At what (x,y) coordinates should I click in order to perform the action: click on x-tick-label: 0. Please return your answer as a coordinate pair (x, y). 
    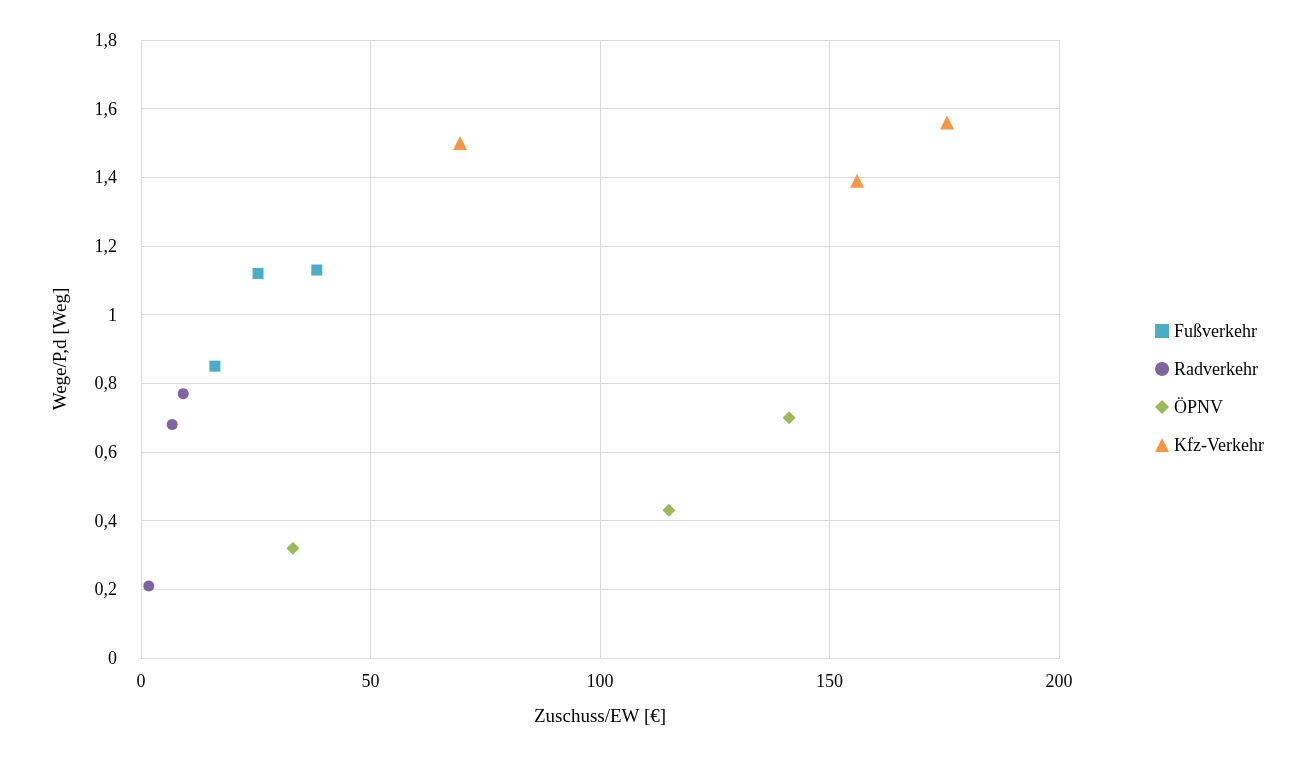
    Looking at the image, I should click on (141, 681).